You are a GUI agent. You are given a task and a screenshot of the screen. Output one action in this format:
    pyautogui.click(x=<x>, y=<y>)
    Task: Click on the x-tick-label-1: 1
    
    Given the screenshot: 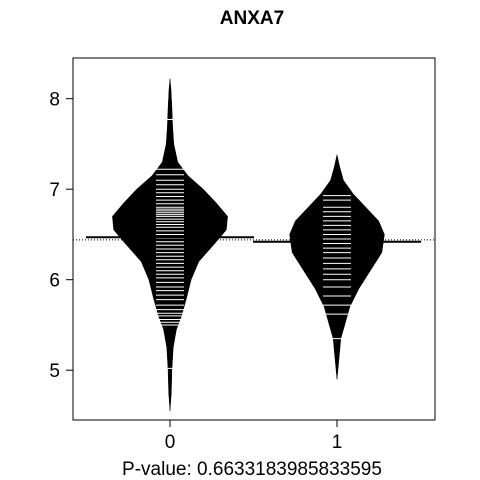 What is the action you would take?
    pyautogui.click(x=337, y=442)
    